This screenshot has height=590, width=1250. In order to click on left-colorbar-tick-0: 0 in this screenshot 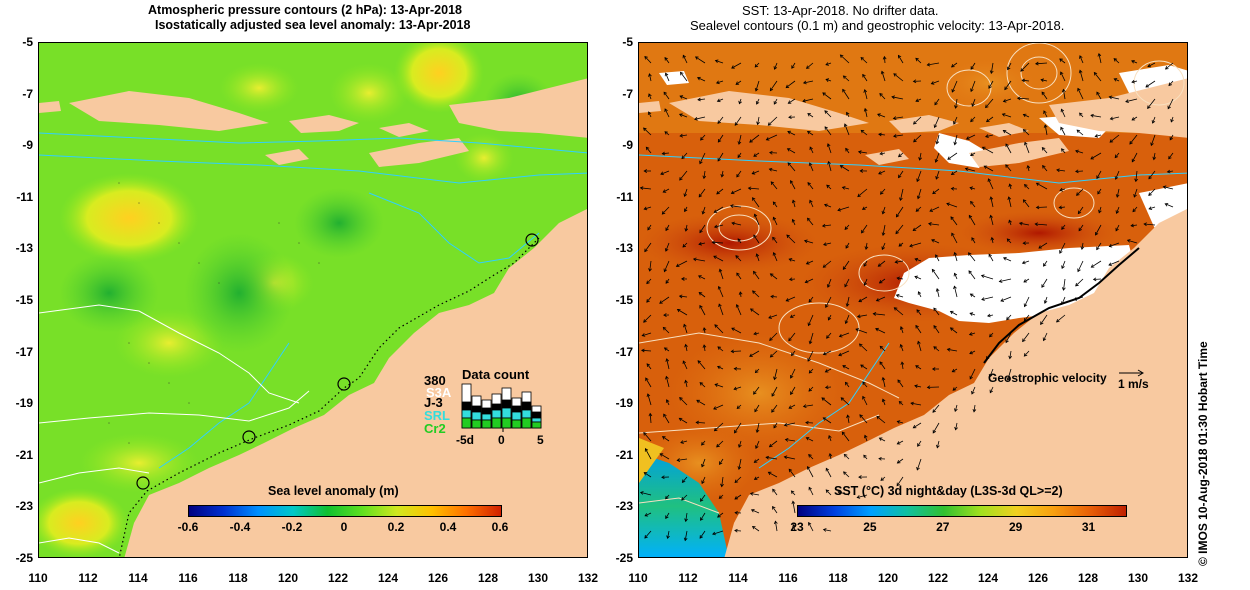, I will do `click(344, 527)`.